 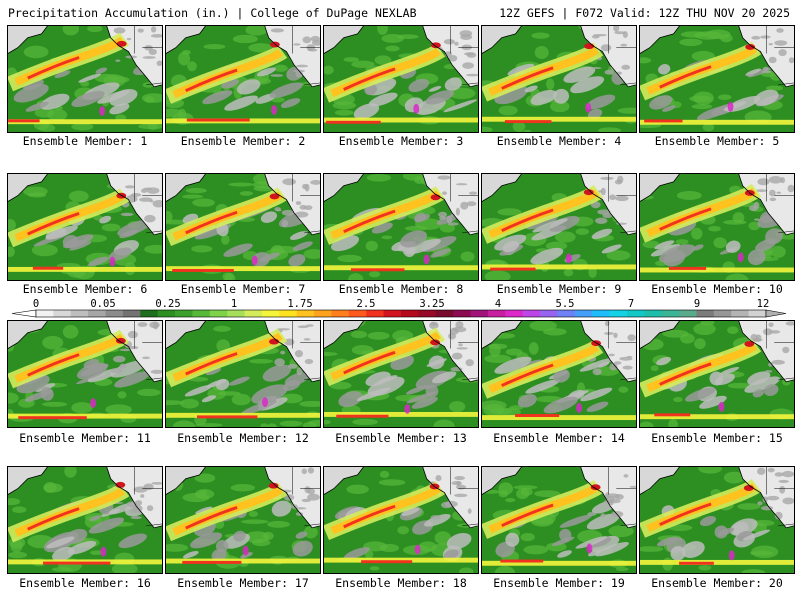 What do you see at coordinates (432, 304) in the screenshot?
I see `colorbar-tick-label: 3.25` at bounding box center [432, 304].